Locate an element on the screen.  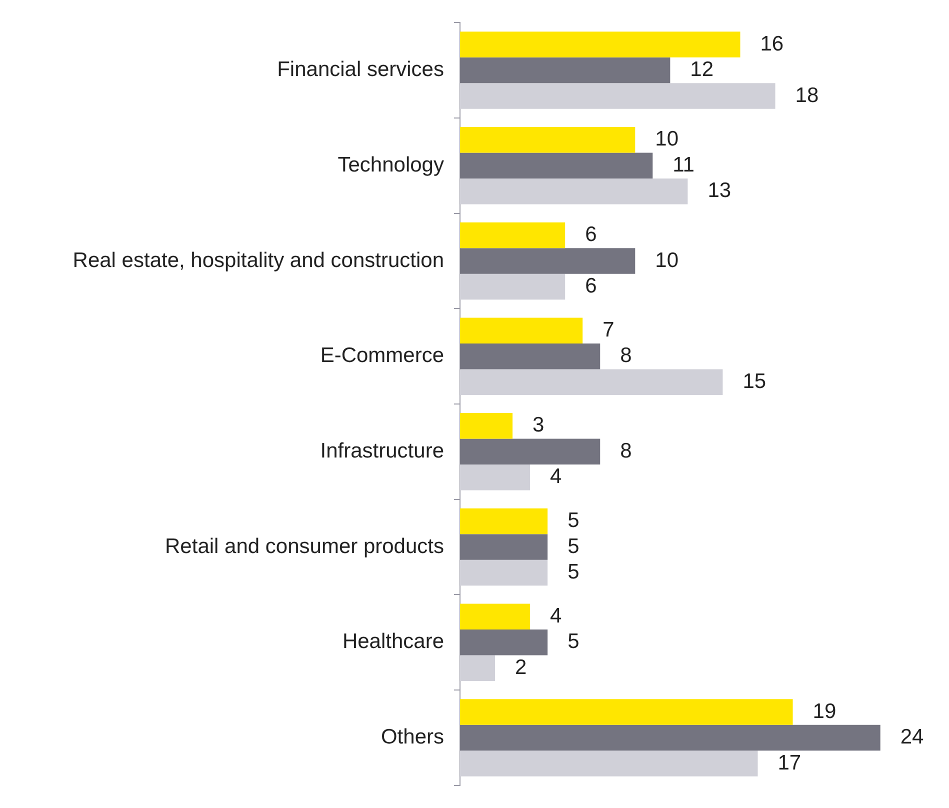
data-label: 24 is located at coordinates (912, 737).